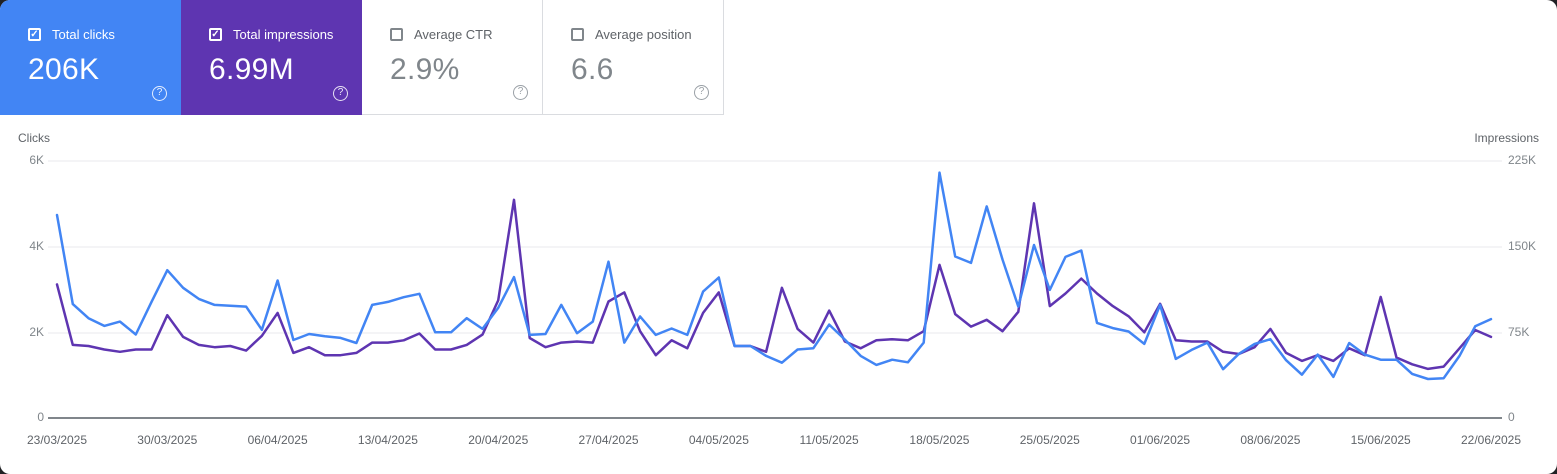 The width and height of the screenshot is (1557, 474). I want to click on average-ctr-header: Average CTR, so click(466, 34).